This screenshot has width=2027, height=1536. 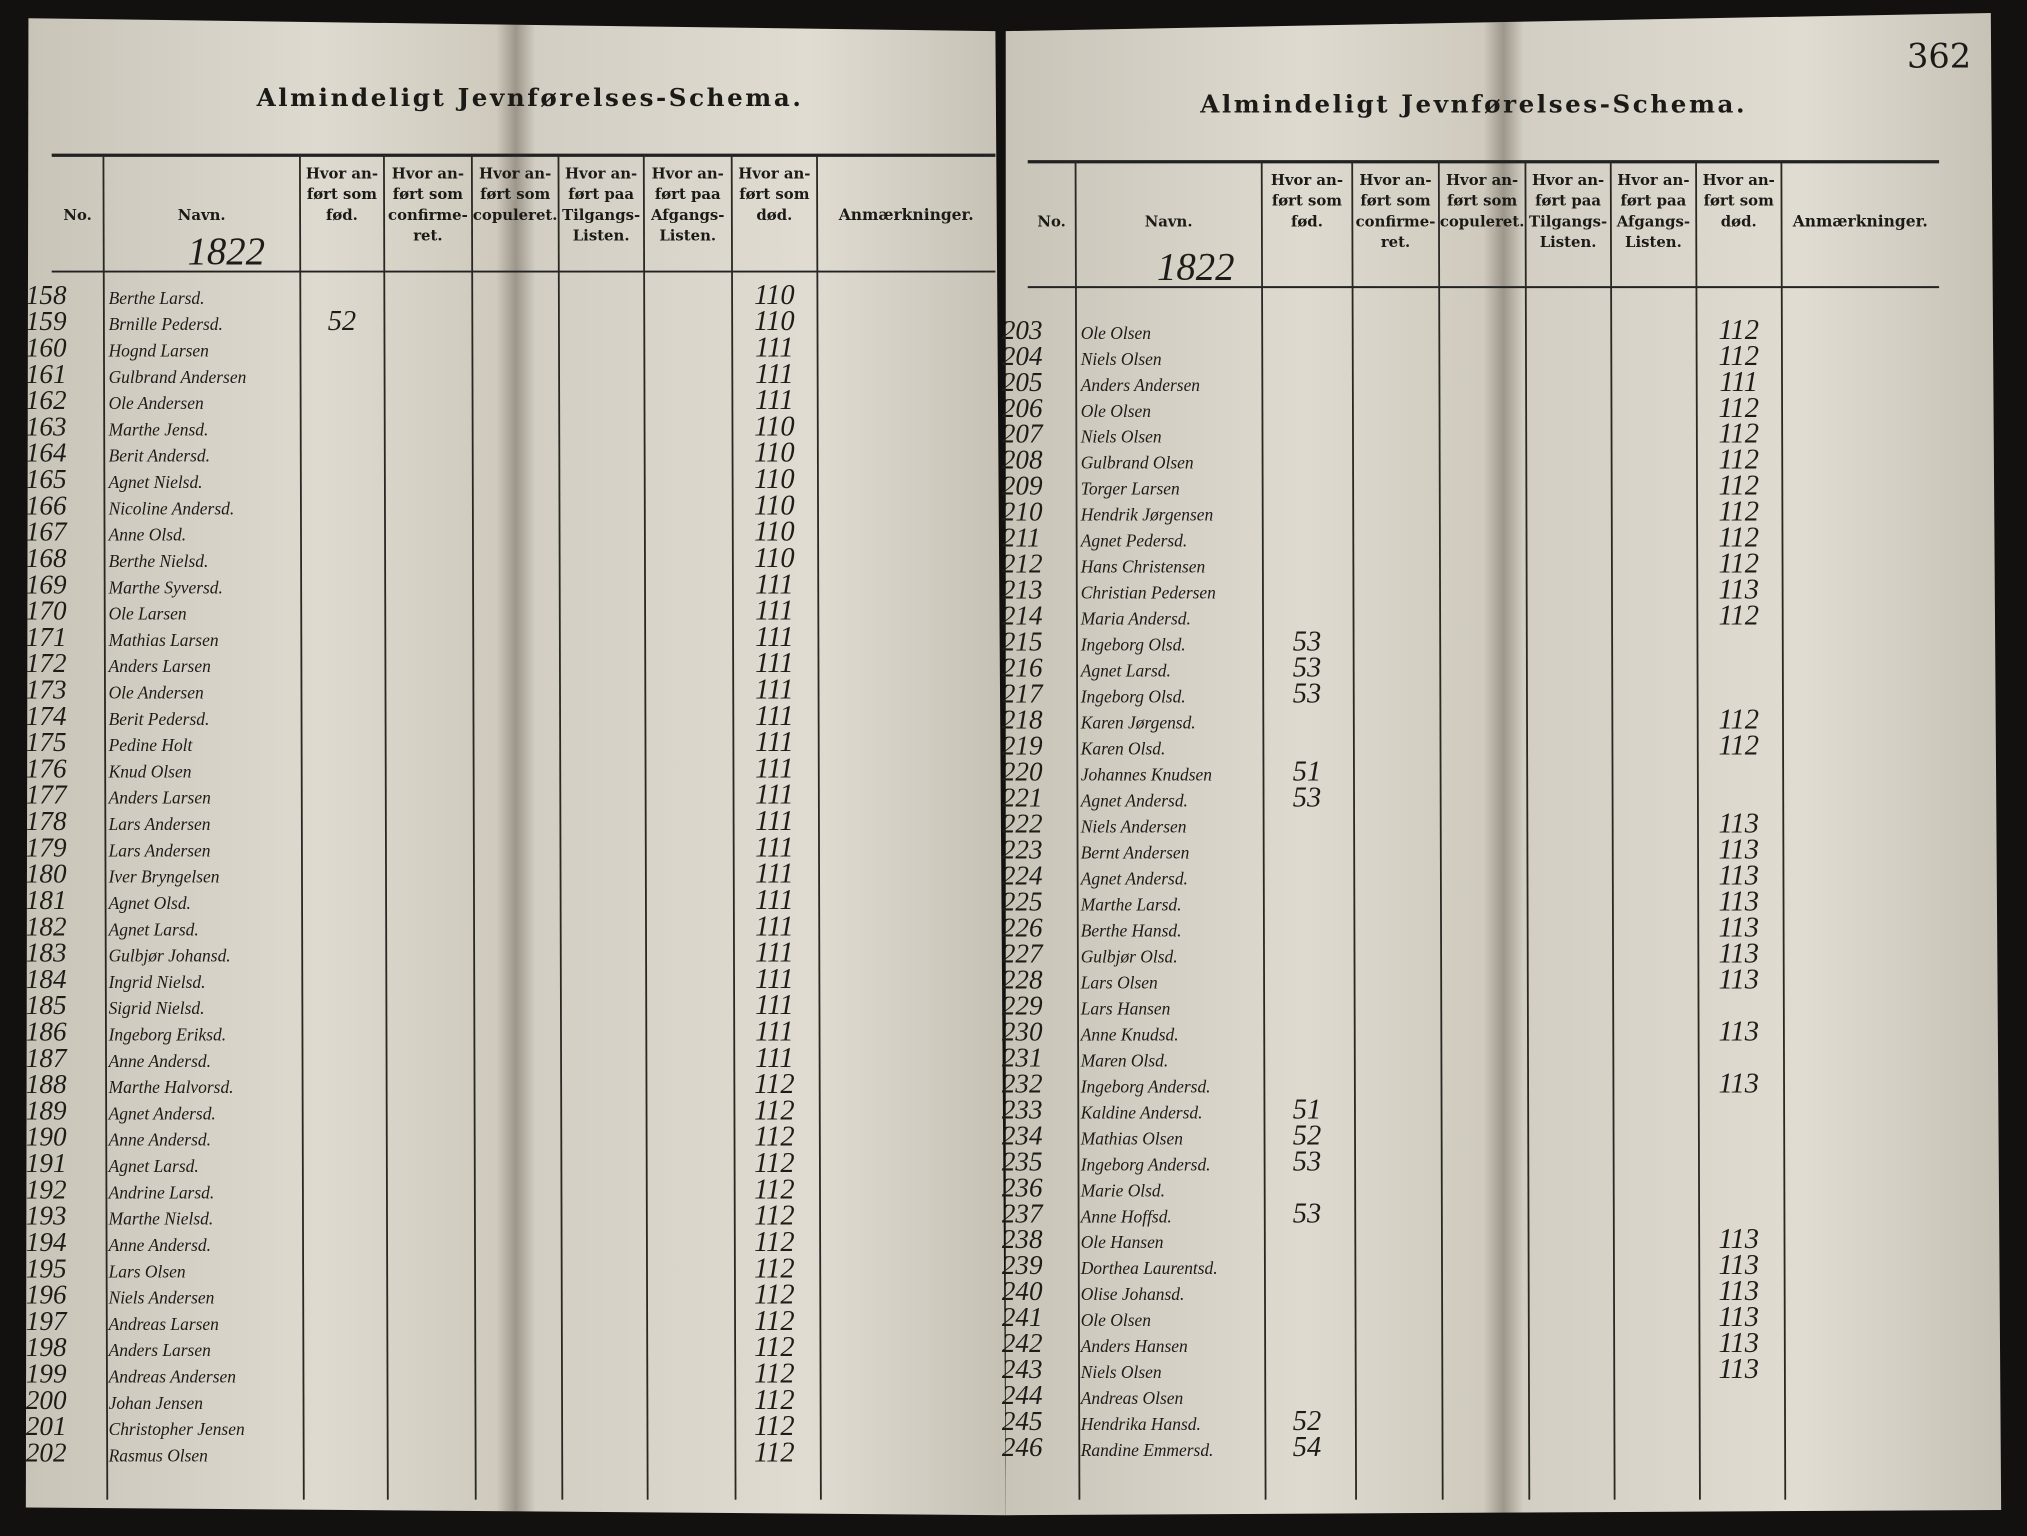 What do you see at coordinates (159, 456) in the screenshot?
I see `person-name: Berit Andersd.` at bounding box center [159, 456].